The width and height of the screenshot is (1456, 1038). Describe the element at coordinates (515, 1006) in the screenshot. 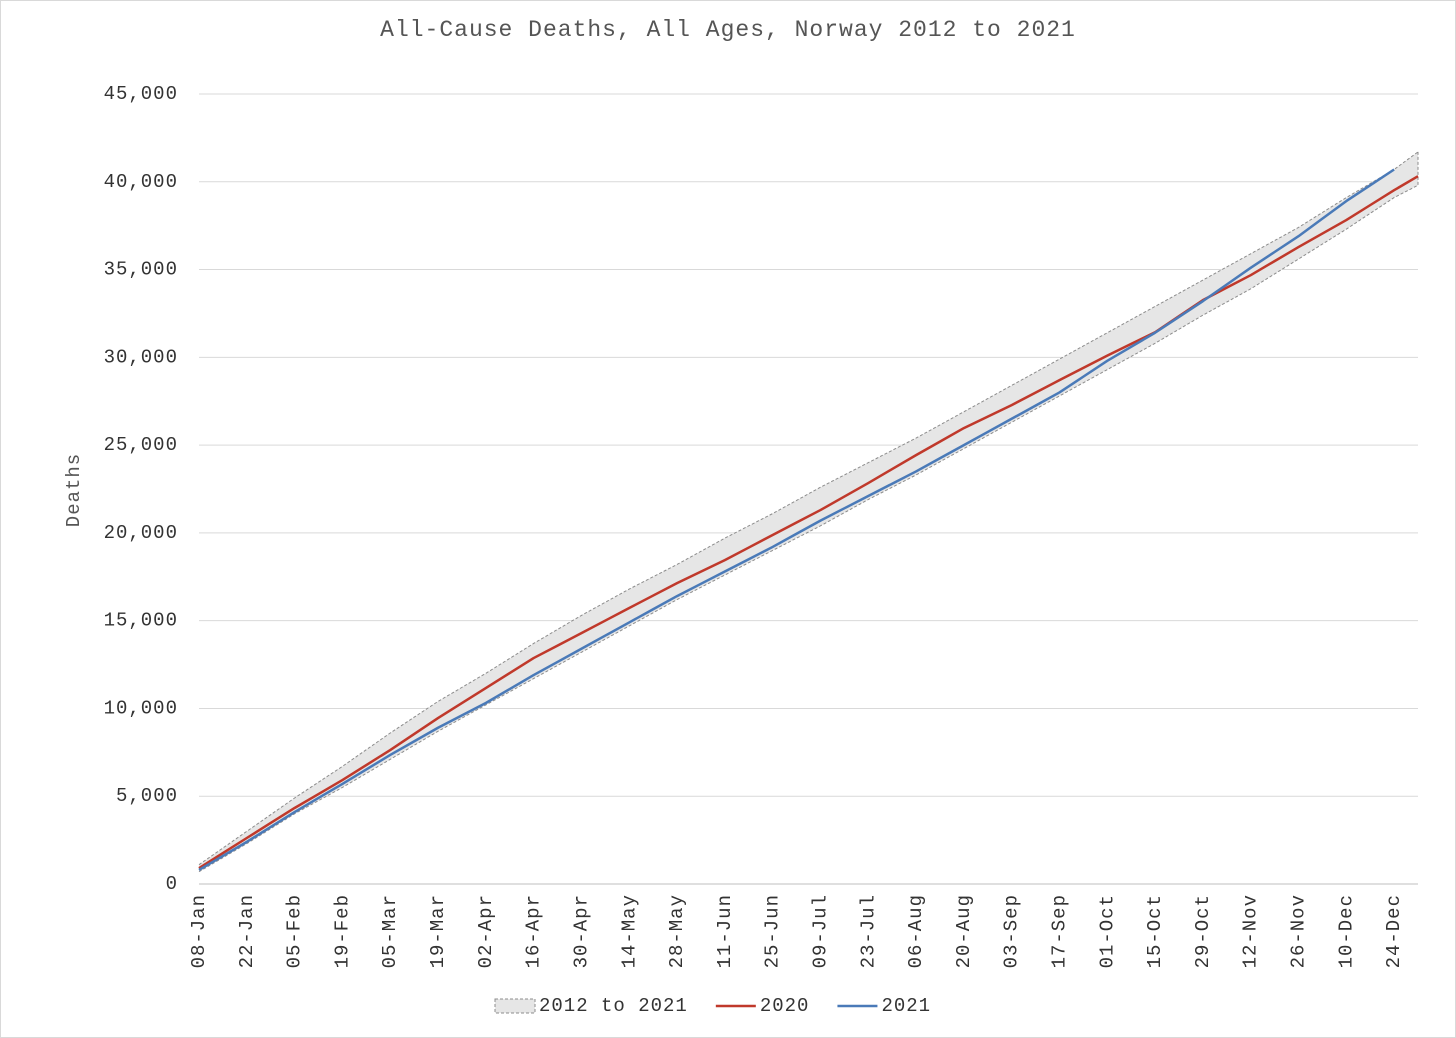

I see `legend-swatch` at that location.